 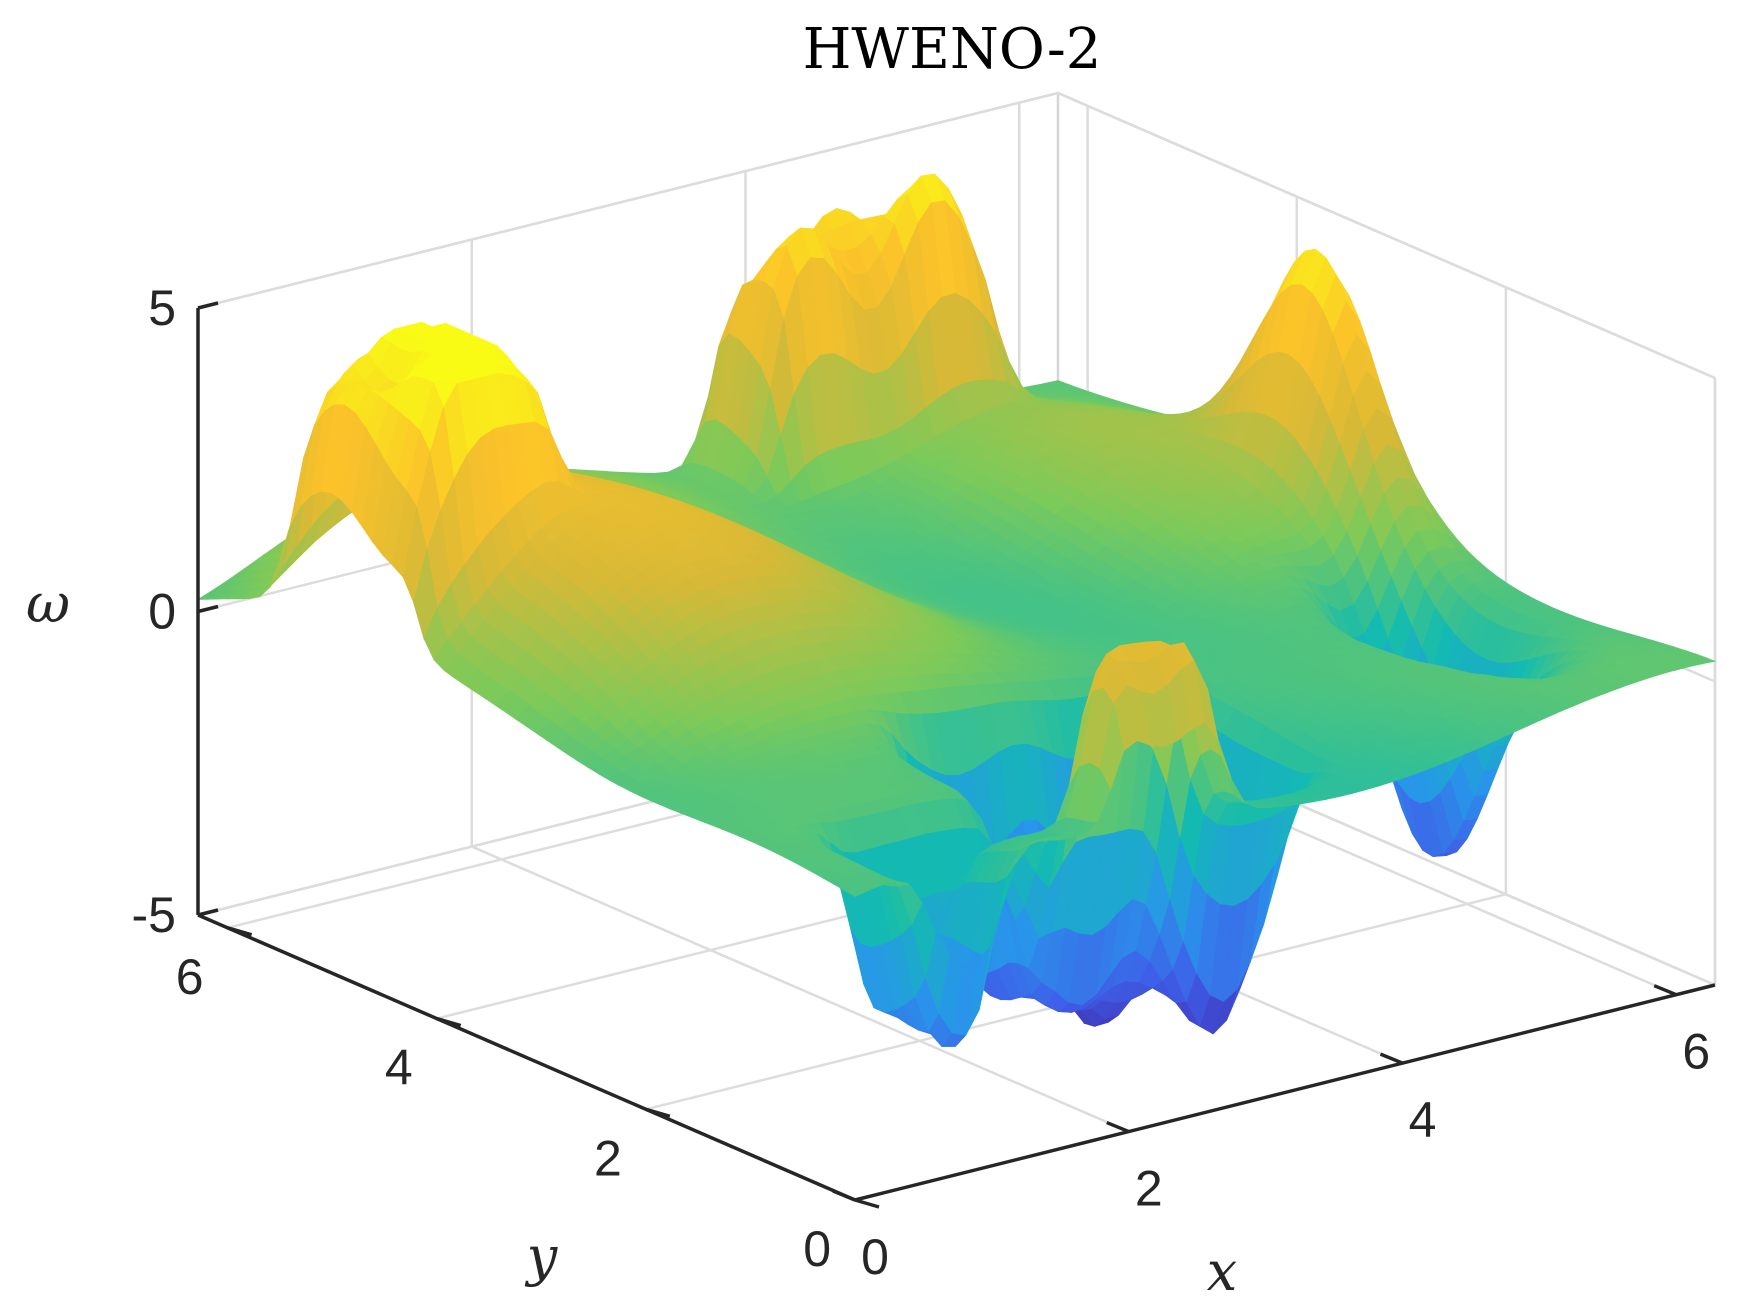 What do you see at coordinates (1423, 1120) in the screenshot?
I see `x-tick-label: 4` at bounding box center [1423, 1120].